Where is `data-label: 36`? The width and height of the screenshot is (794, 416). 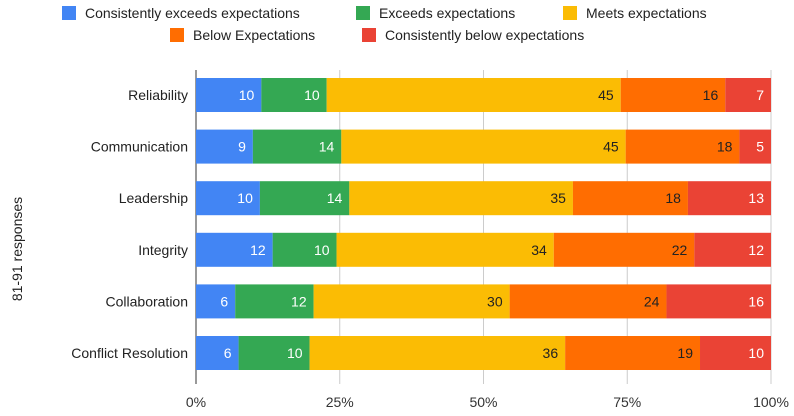
data-label: 36 is located at coordinates (551, 353).